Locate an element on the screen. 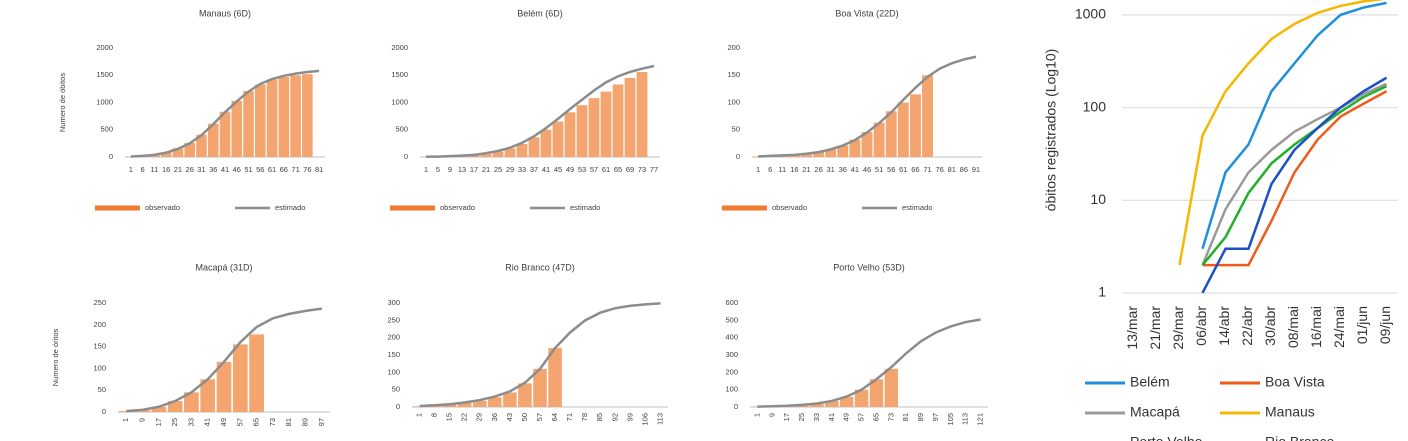 This screenshot has height=441, width=1408. x-tick-label: 64 is located at coordinates (554, 417).